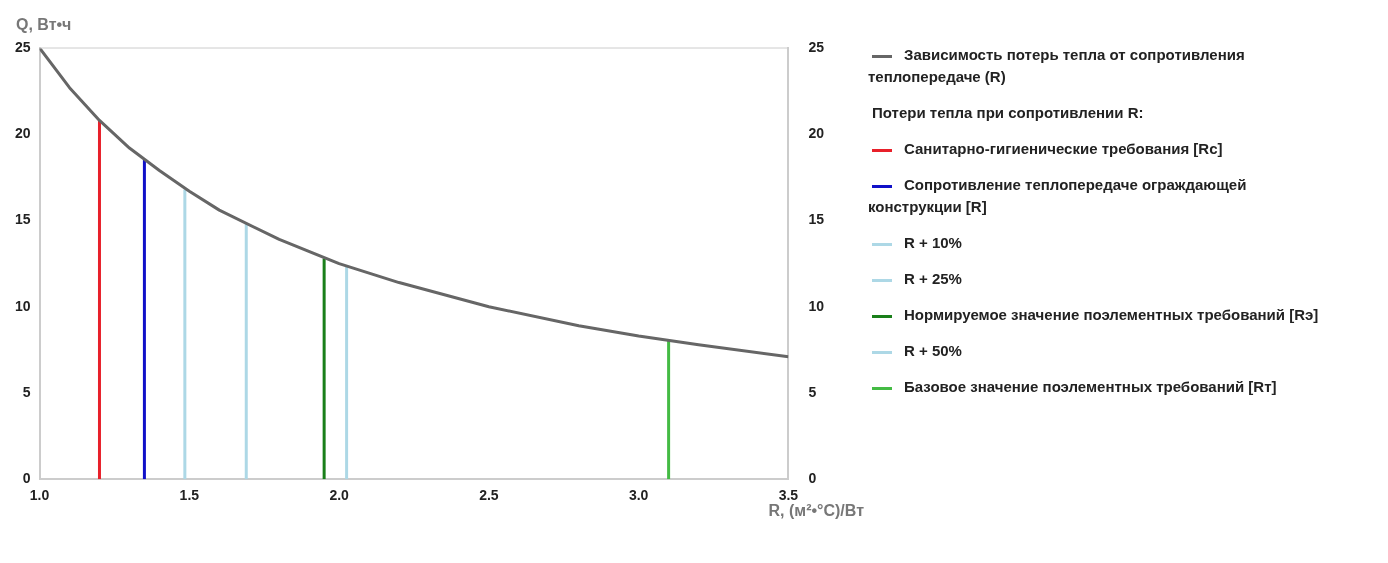 This screenshot has width=1388, height=563. What do you see at coordinates (44, 25) in the screenshot?
I see `y-axis-title: Q, Вт•ч` at bounding box center [44, 25].